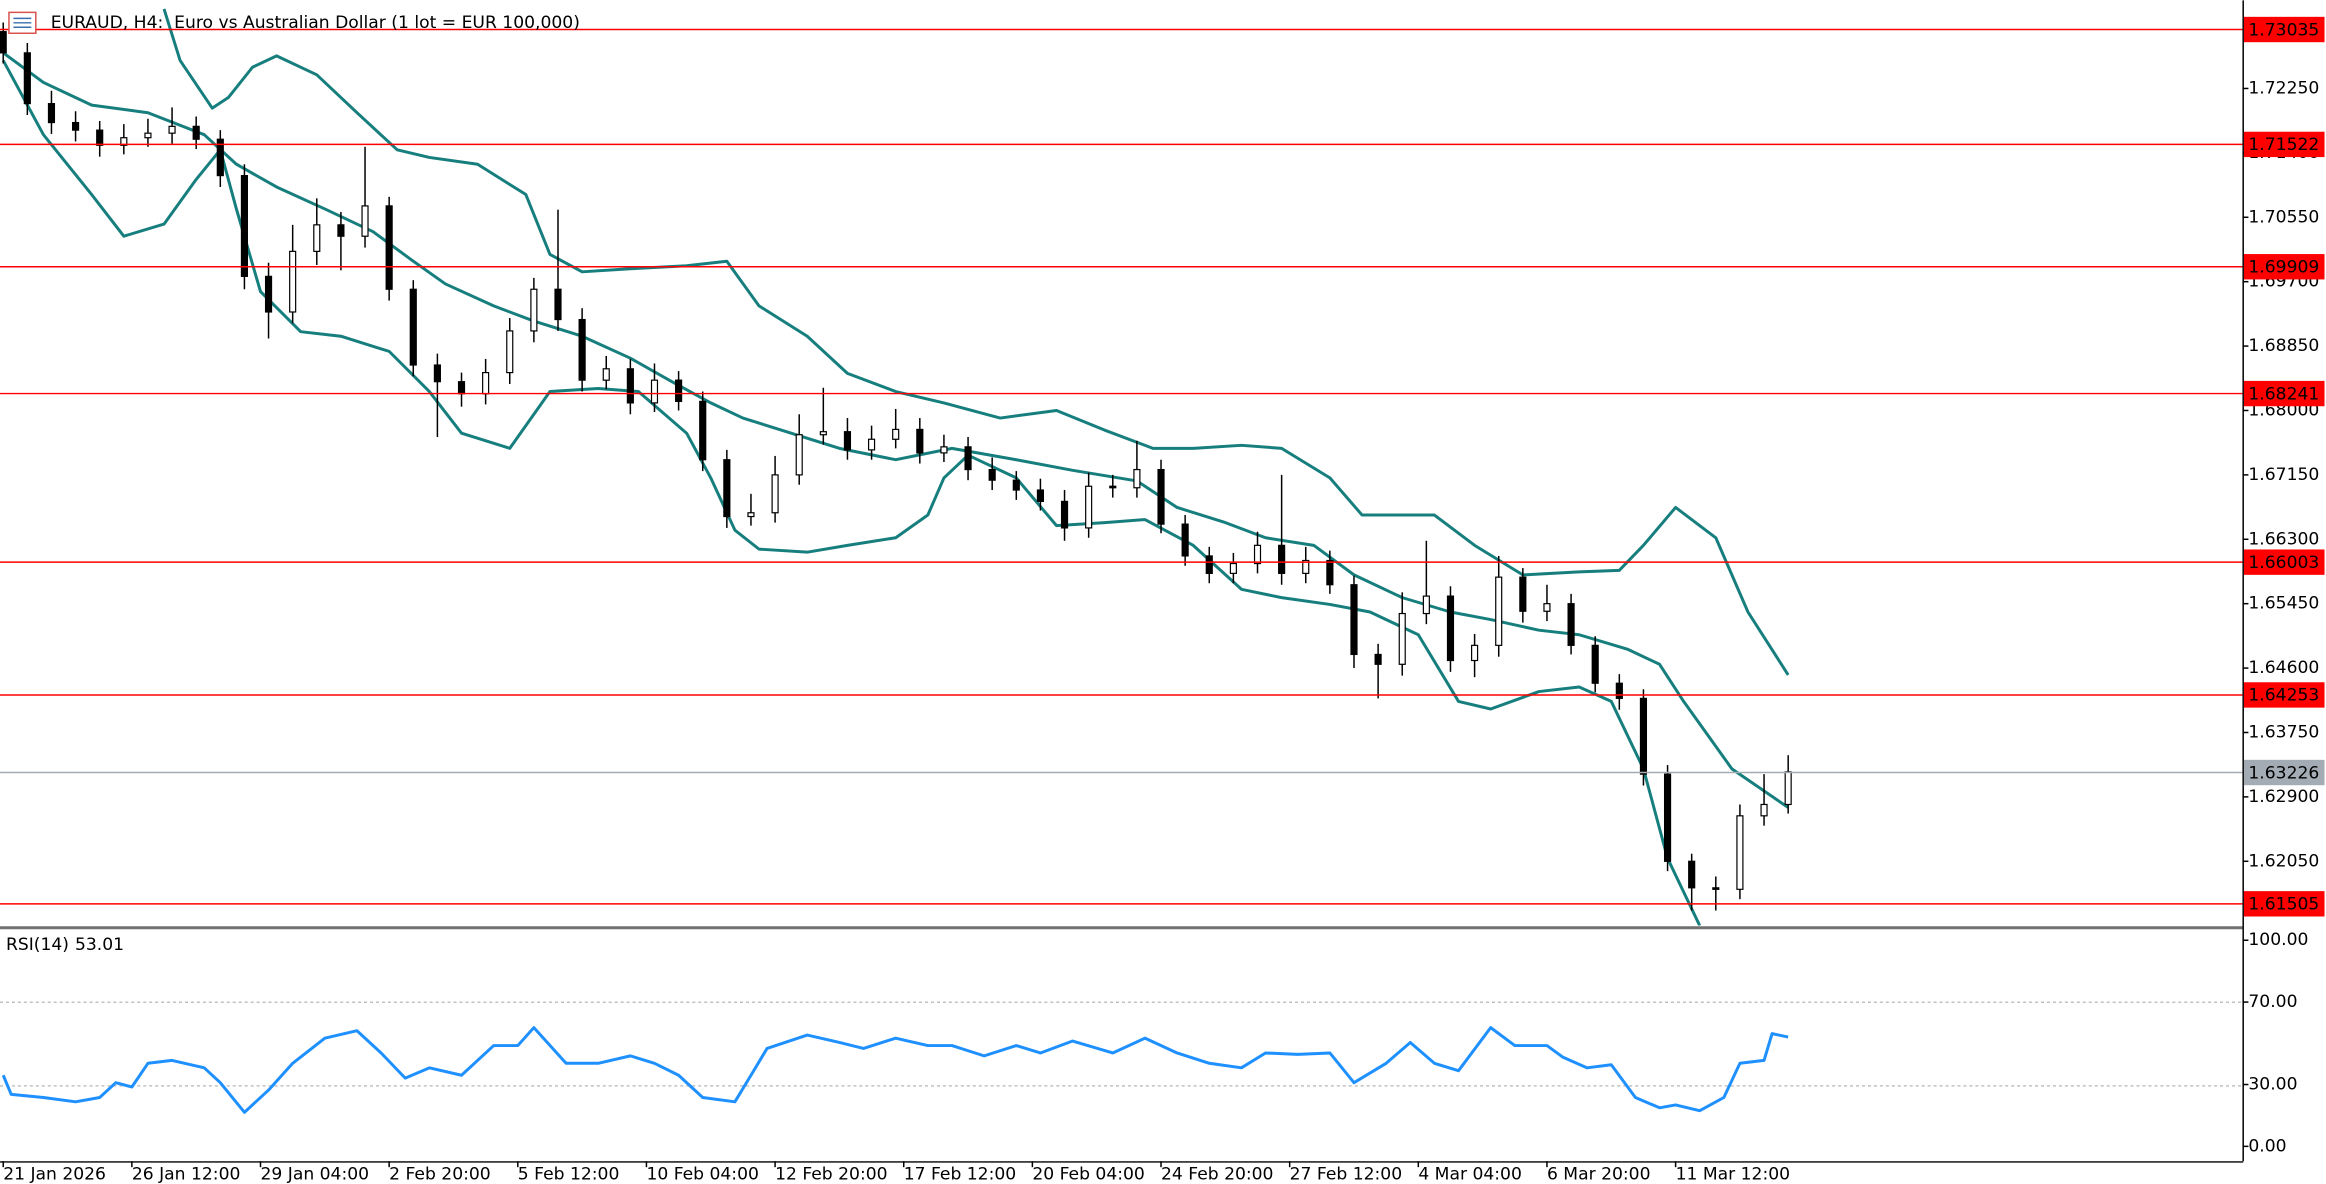 The image size is (2326, 1184). What do you see at coordinates (2278, 940) in the screenshot?
I see `y-tick-label: 100.00` at bounding box center [2278, 940].